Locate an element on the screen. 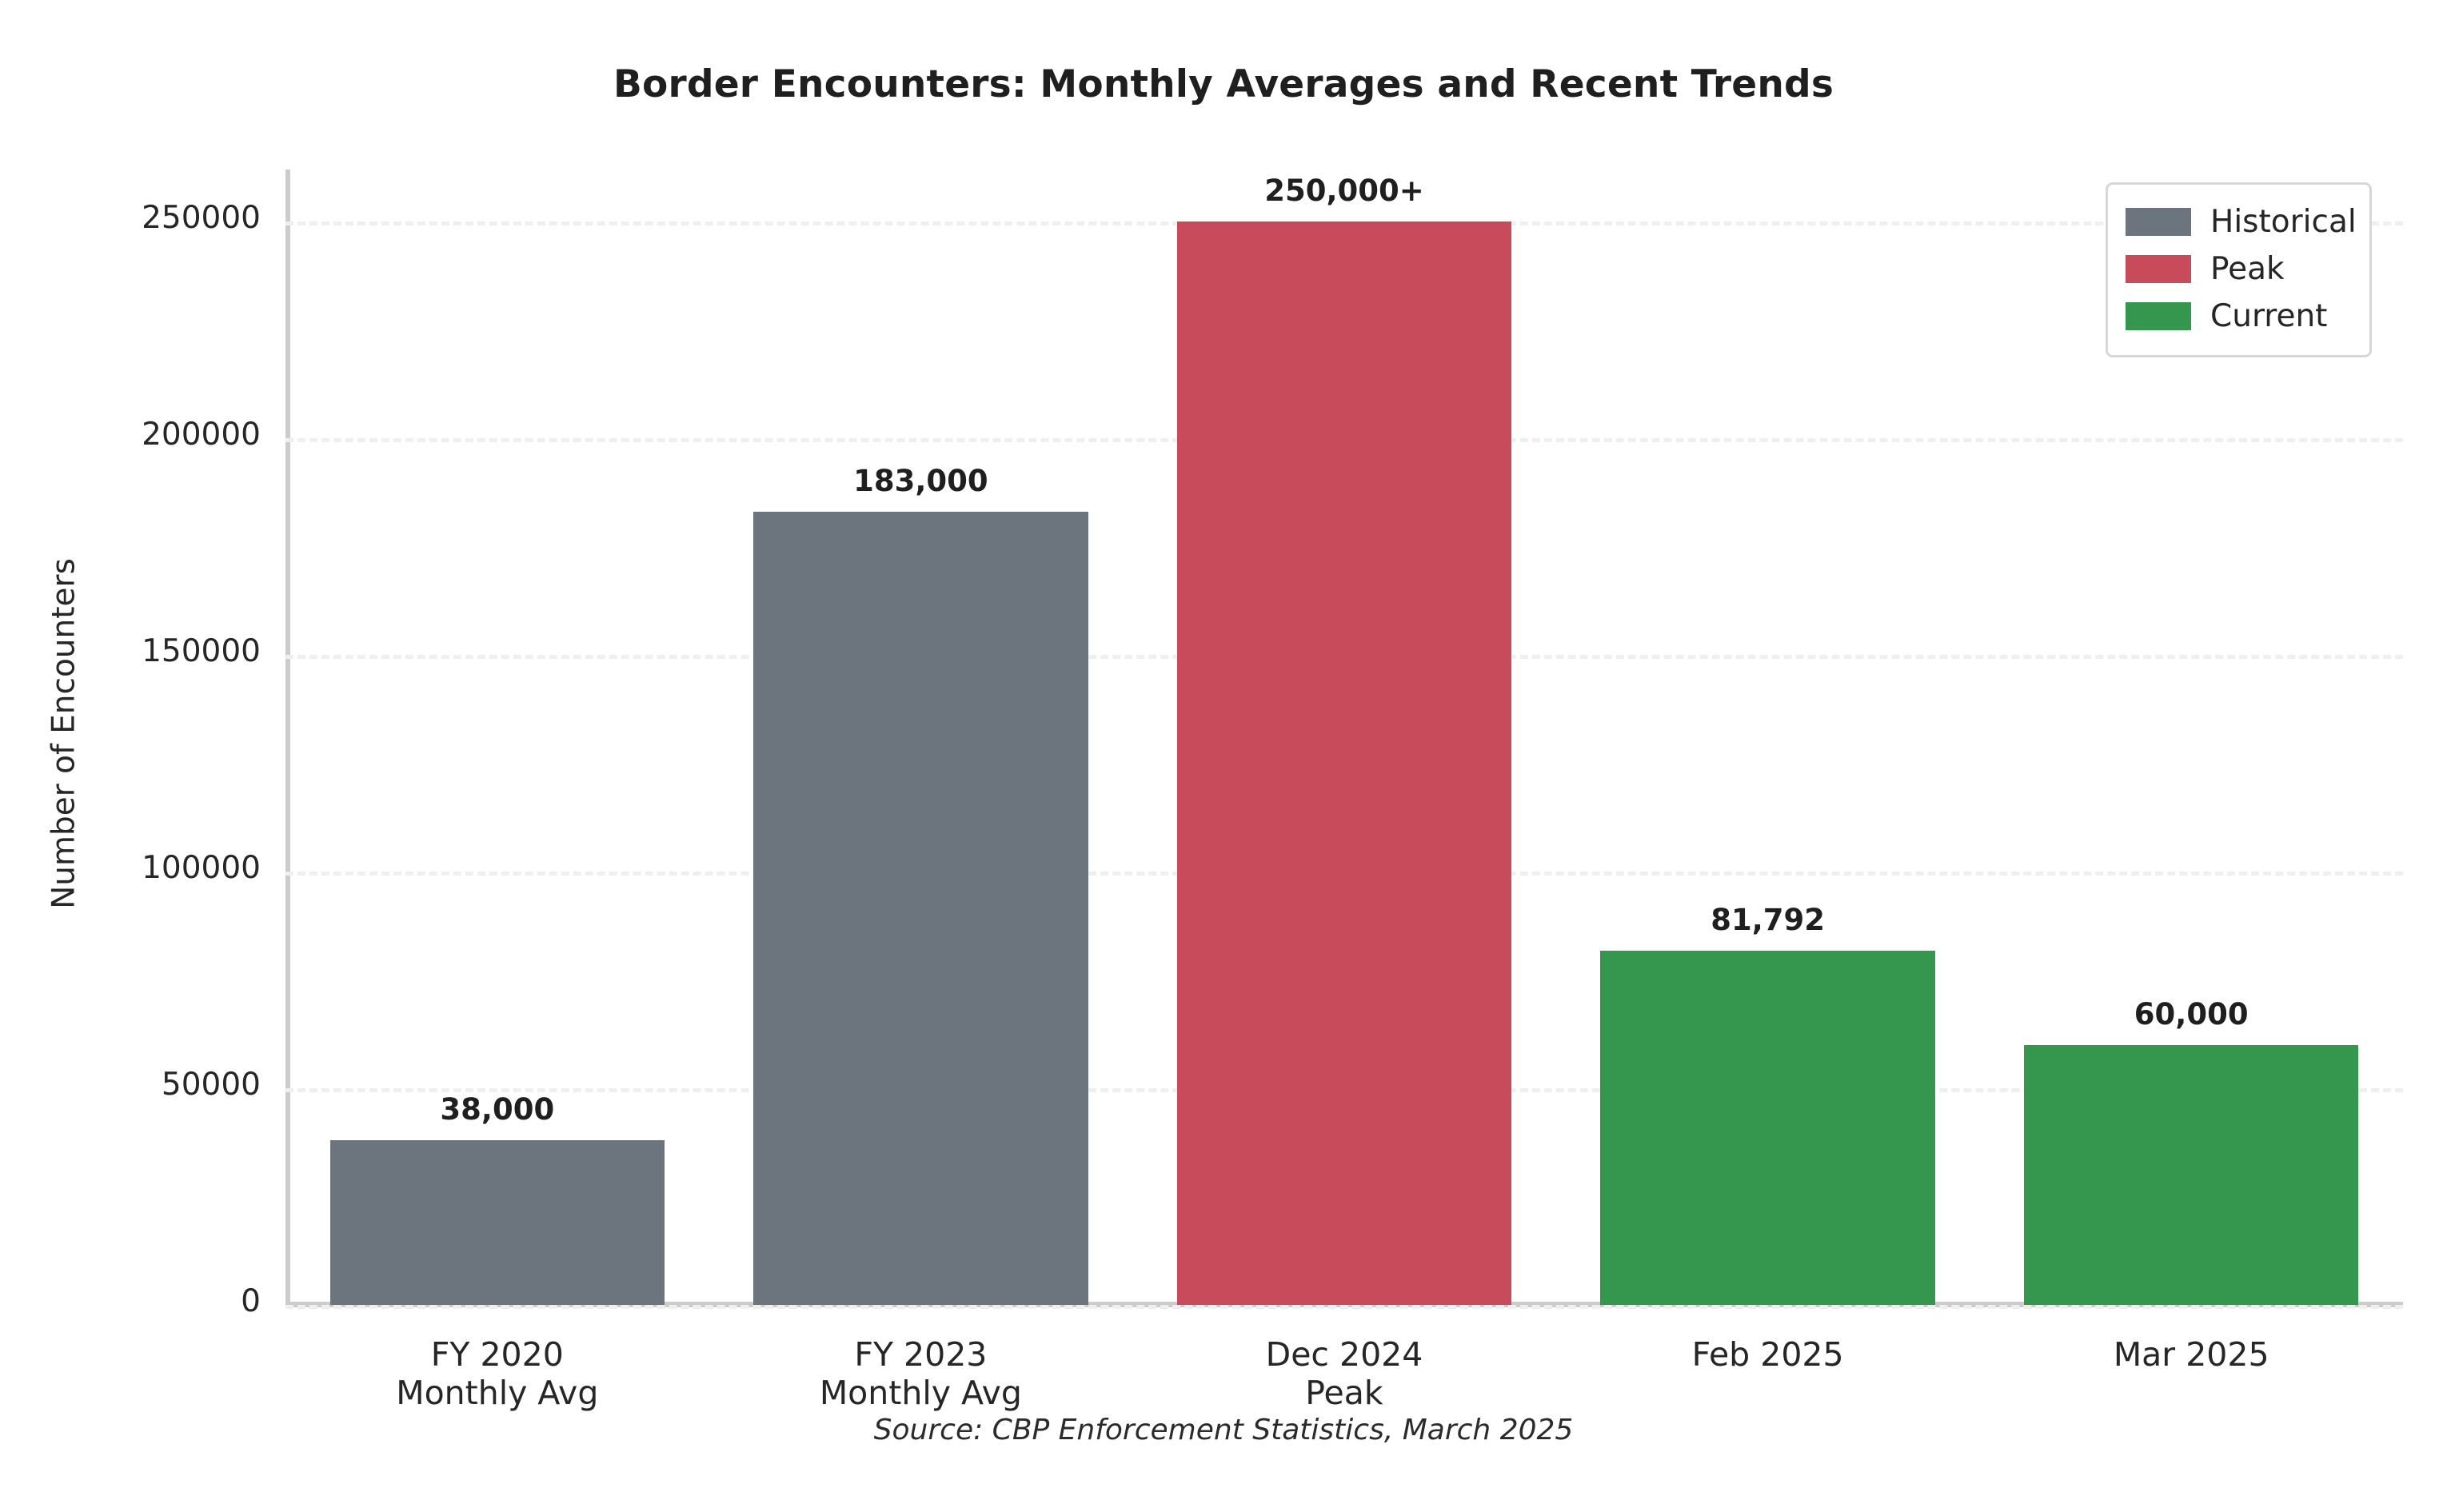 The width and height of the screenshot is (2447, 1512). legend: Historical Peak Current is located at coordinates (2239, 269).